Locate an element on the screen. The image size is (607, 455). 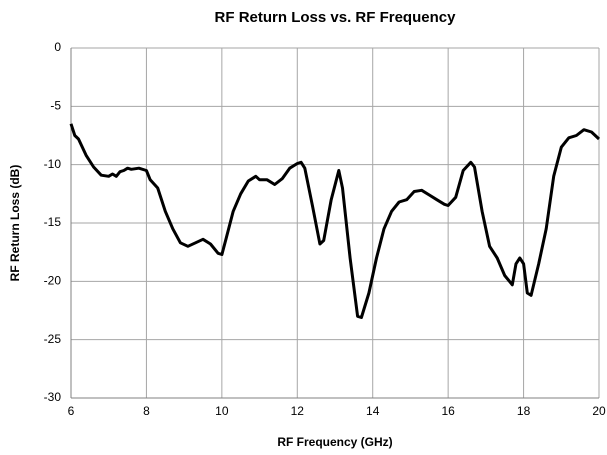
x-tick-label: 18 is located at coordinates (524, 411).